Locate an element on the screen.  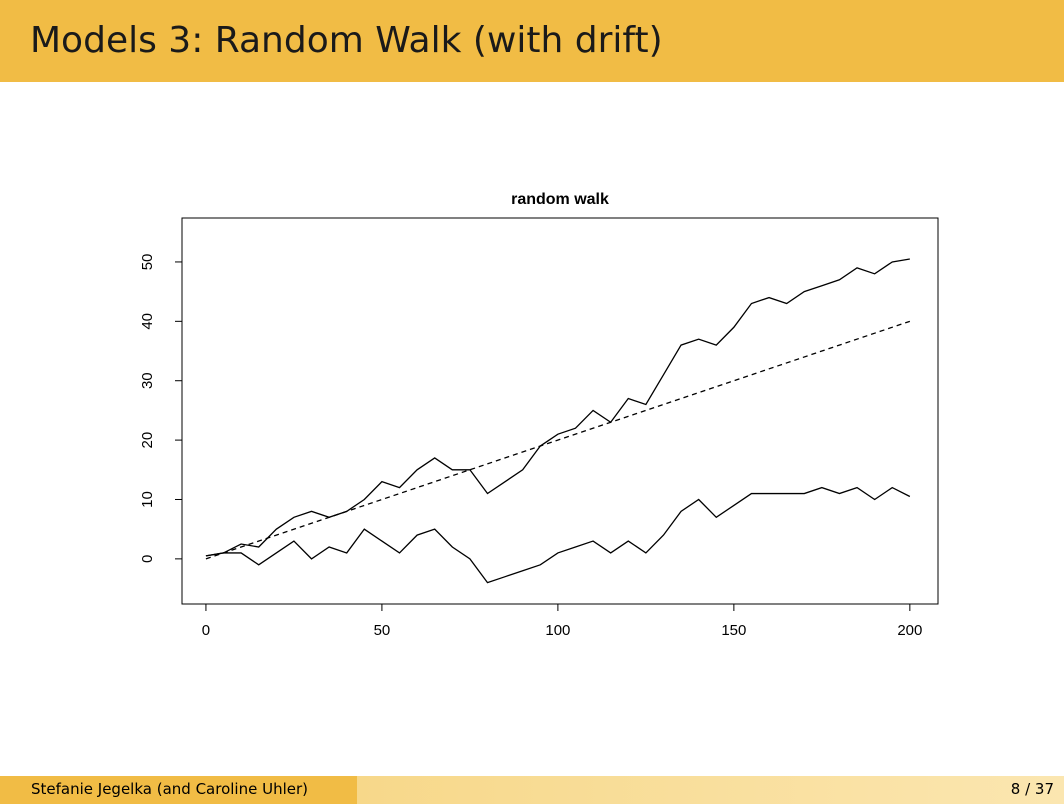
header: Models 3: Random Walk (with drift) is located at coordinates (532, 41).